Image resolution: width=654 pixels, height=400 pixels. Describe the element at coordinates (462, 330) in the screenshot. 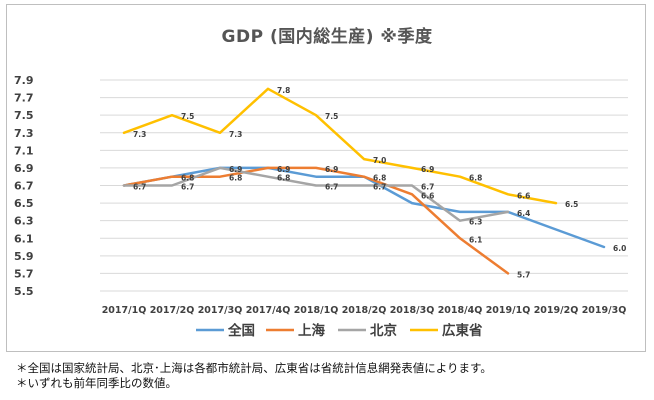

I see `legend-label: 広東省` at that location.